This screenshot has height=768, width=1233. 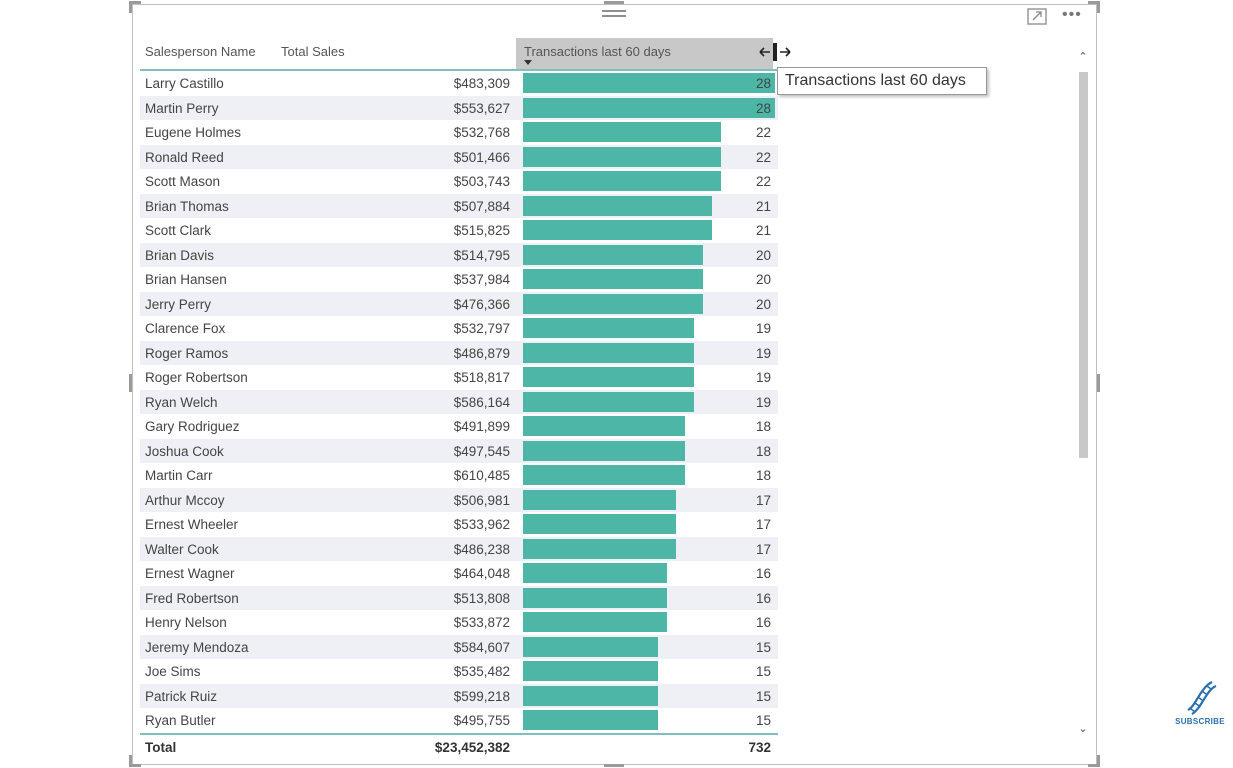 I want to click on transactions-cell: 20, so click(x=763, y=279).